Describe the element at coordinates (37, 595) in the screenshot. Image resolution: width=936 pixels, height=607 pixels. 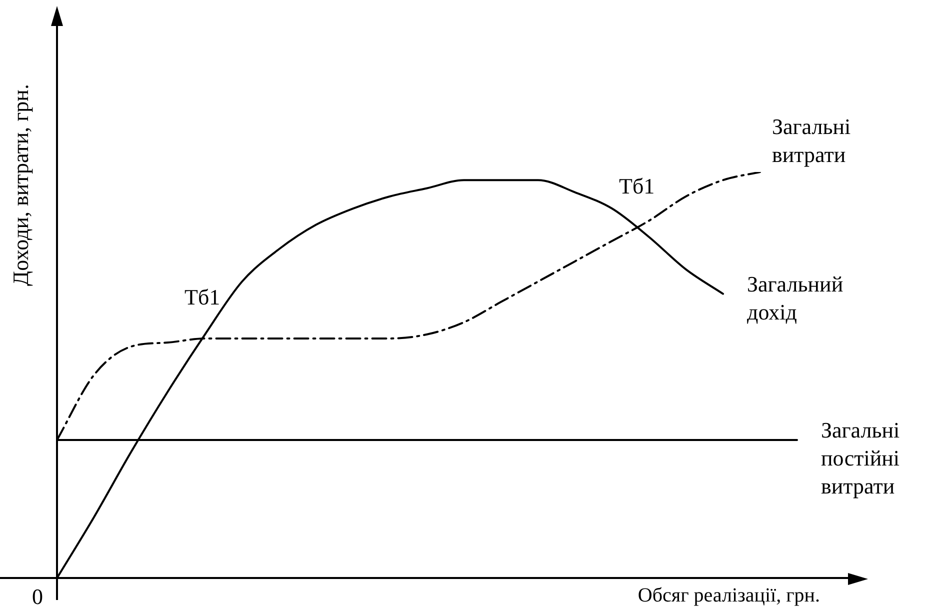
I see `text: 0` at that location.